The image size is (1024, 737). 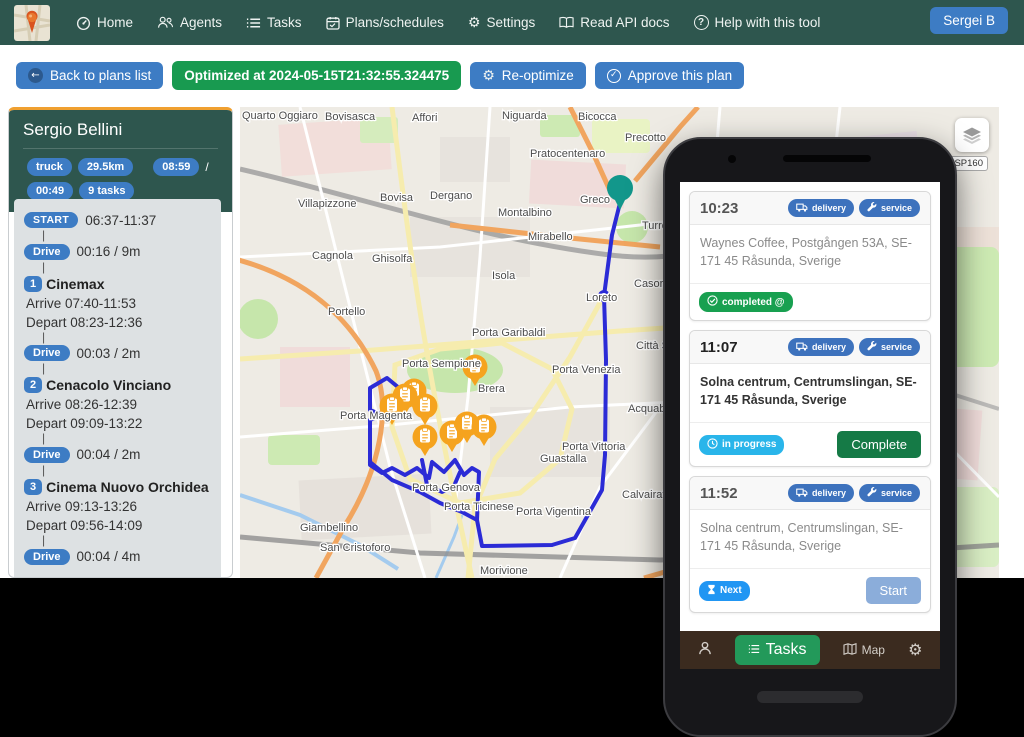 I want to click on nav-item-api-docs: Read API docs, so click(x=614, y=22).